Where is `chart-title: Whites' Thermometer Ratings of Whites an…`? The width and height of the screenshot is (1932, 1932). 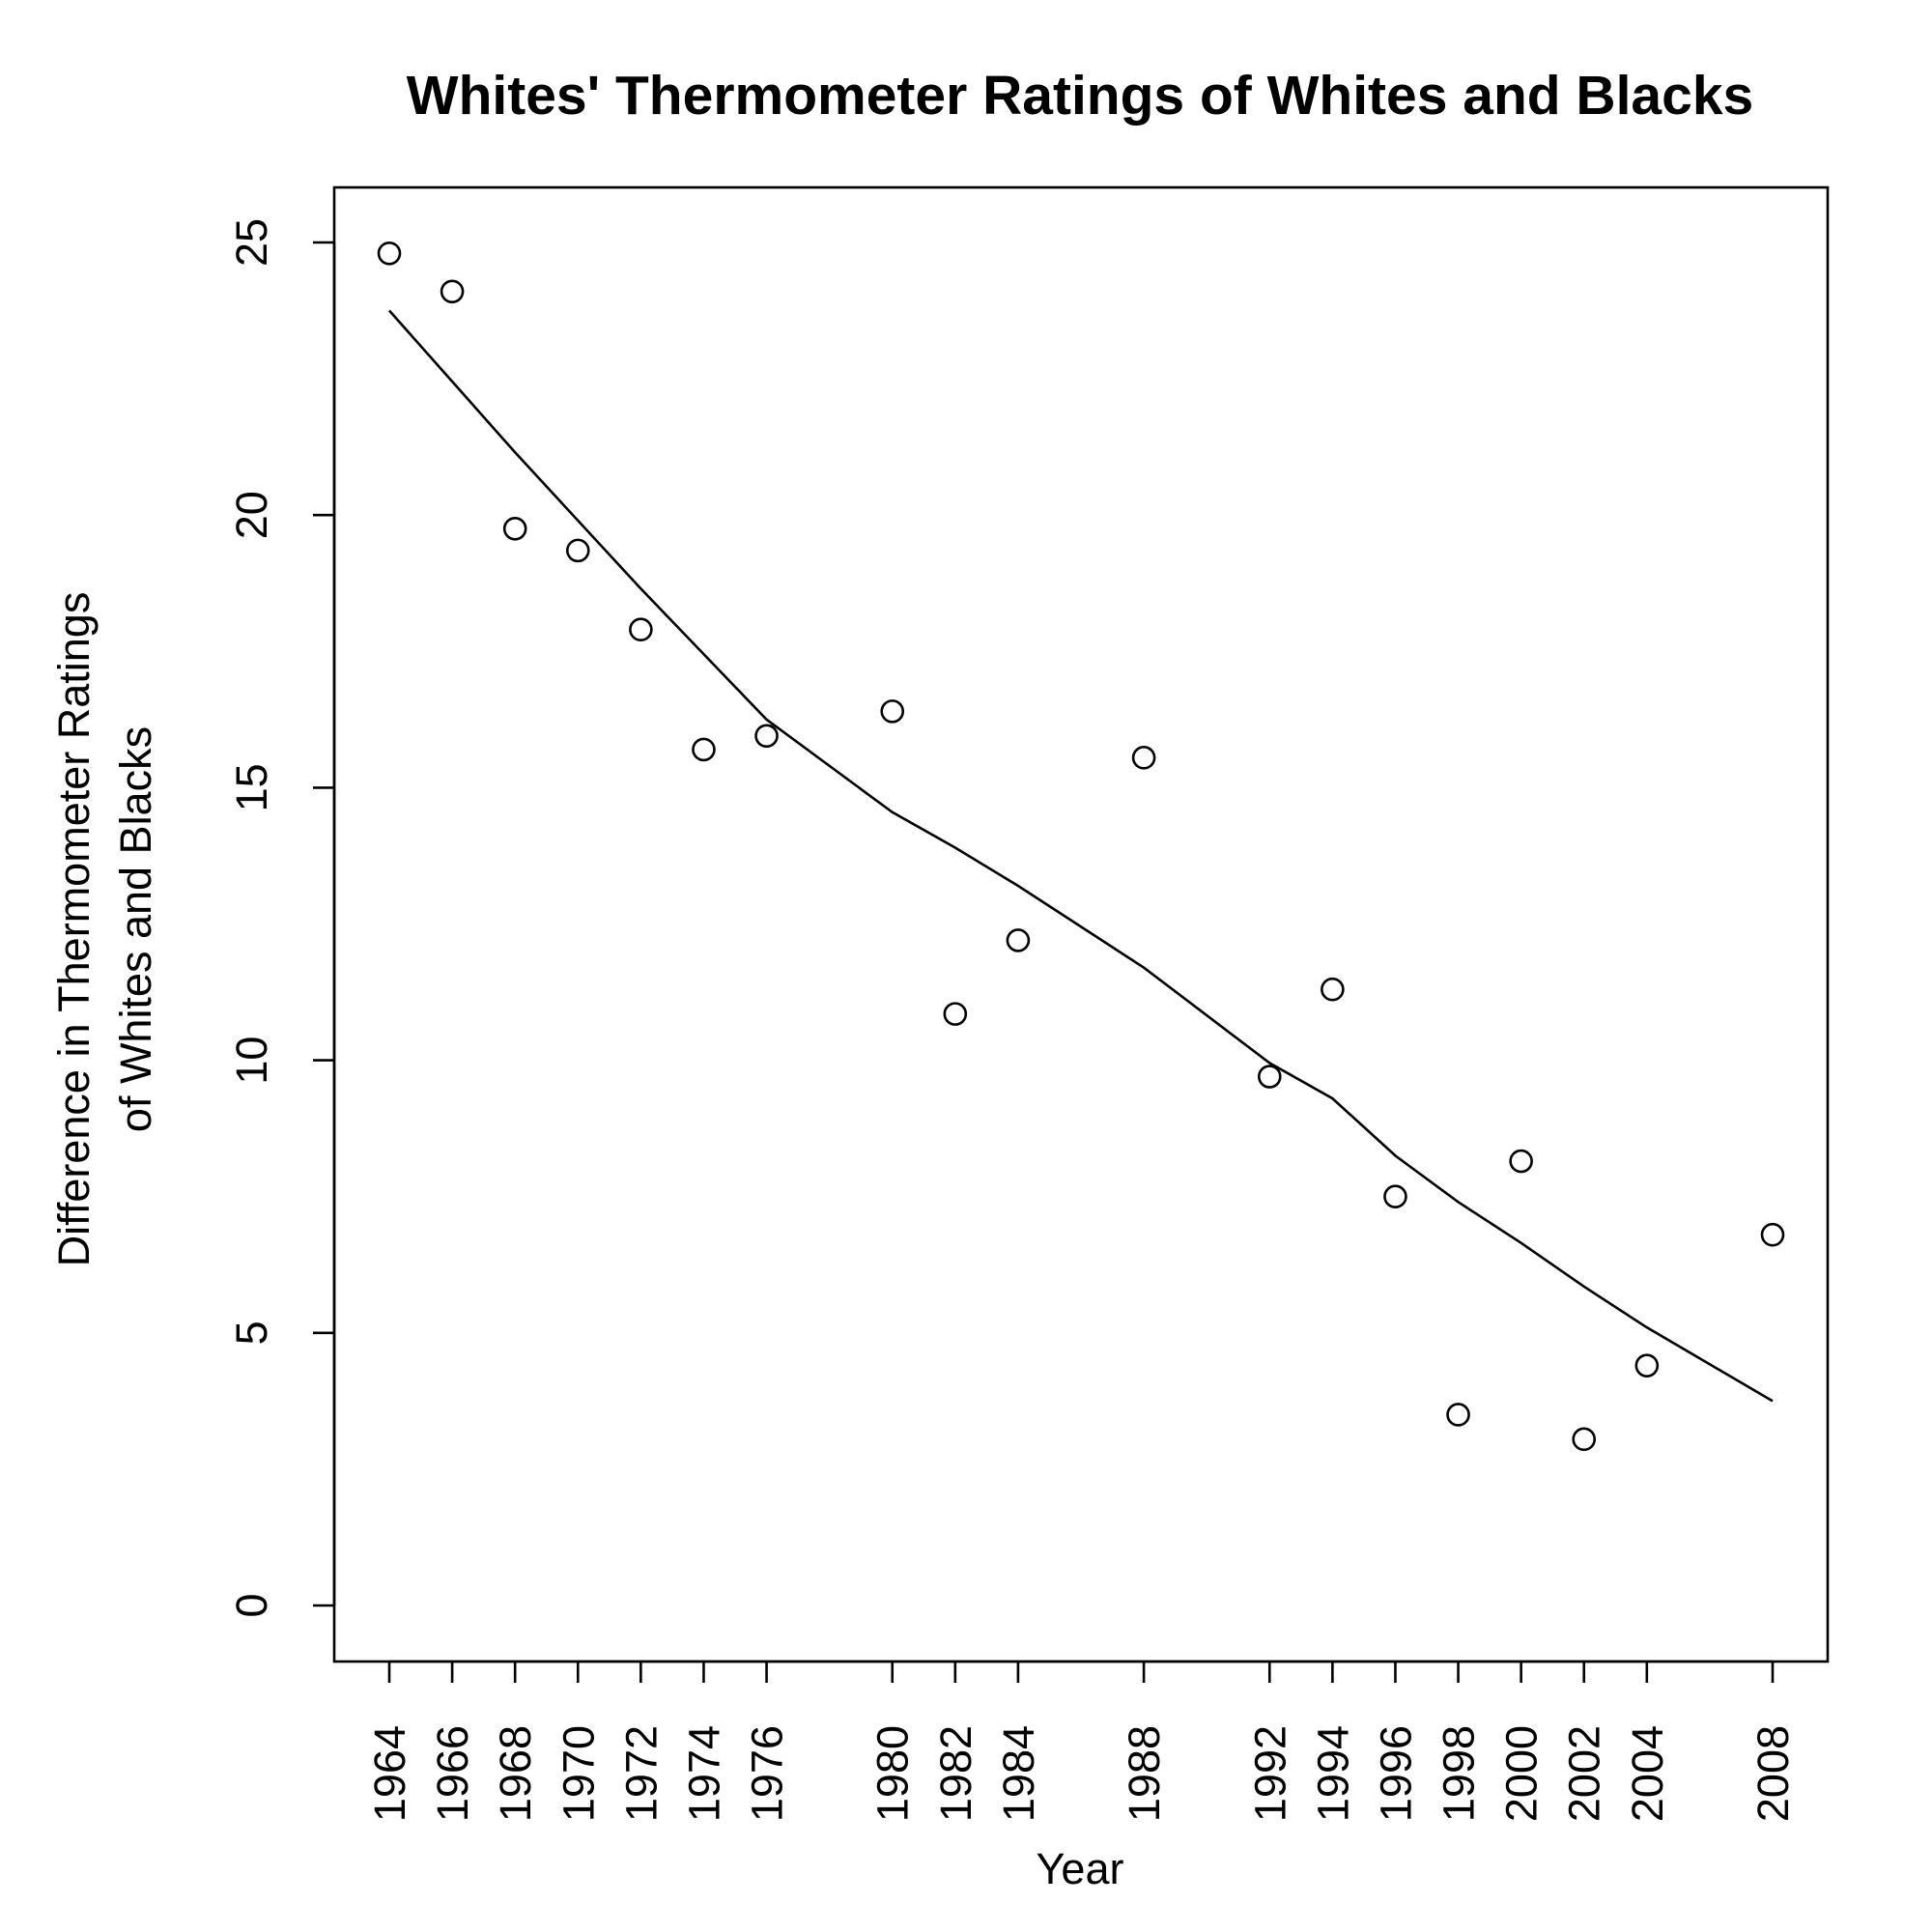
chart-title: Whites' Thermometer Ratings of Whites an… is located at coordinates (1080, 96).